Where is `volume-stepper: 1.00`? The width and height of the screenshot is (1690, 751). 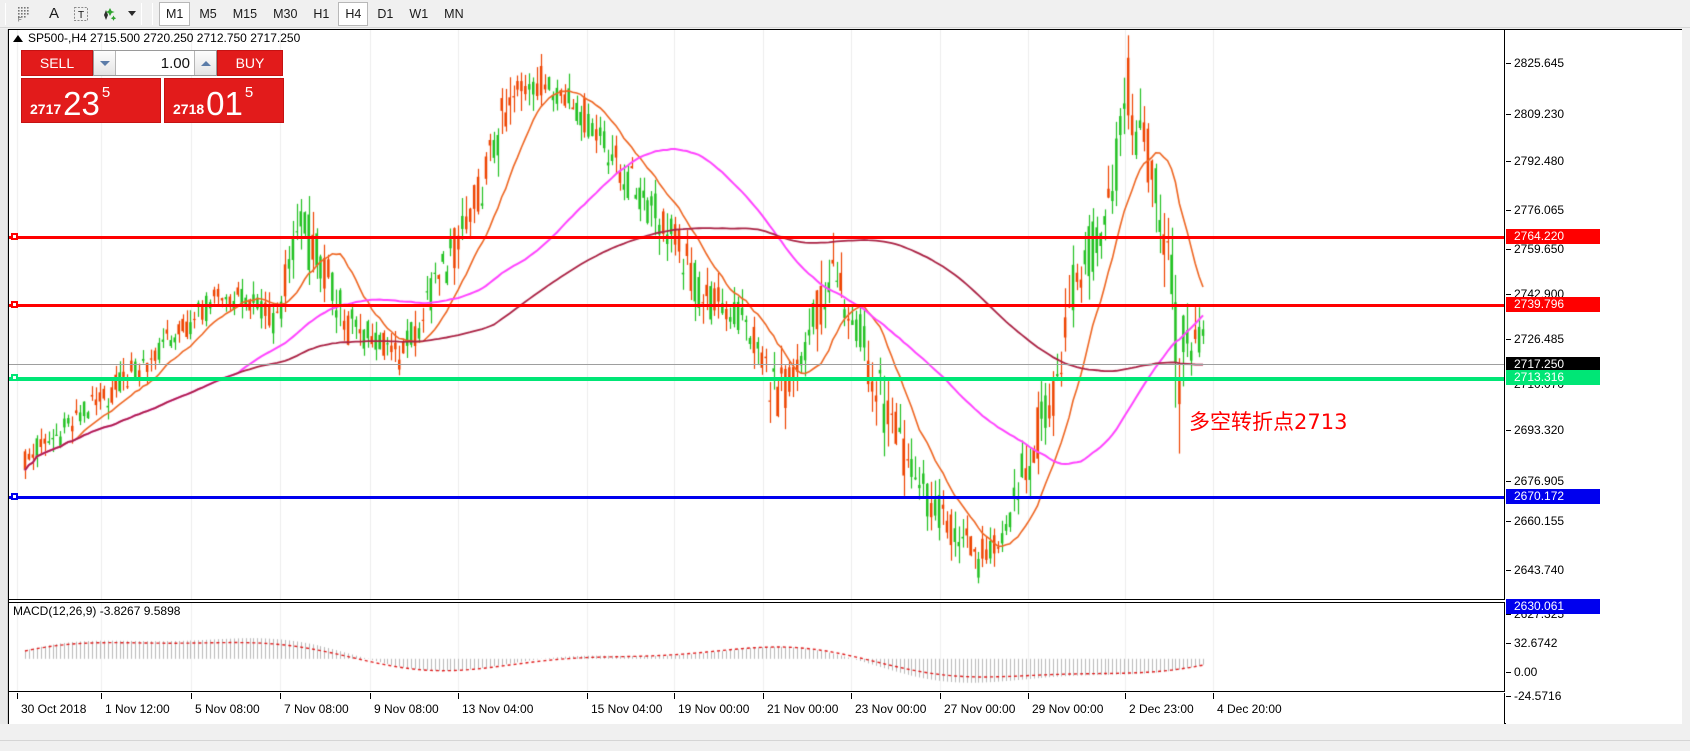 volume-stepper: 1.00 is located at coordinates (155, 63).